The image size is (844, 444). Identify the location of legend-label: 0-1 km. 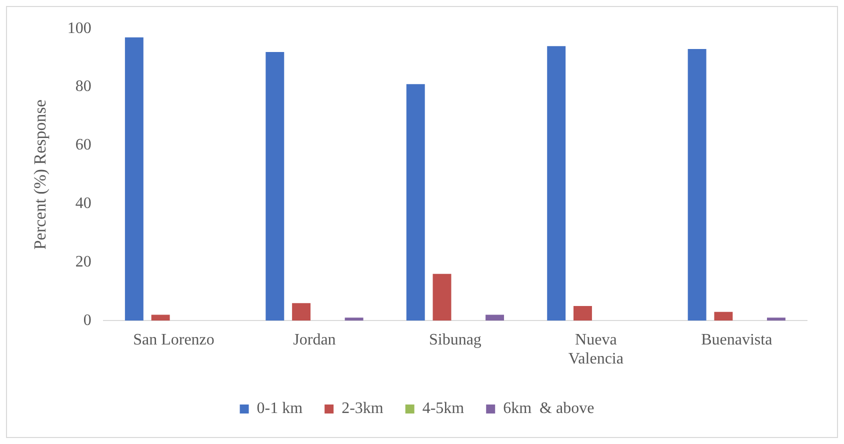
(280, 409).